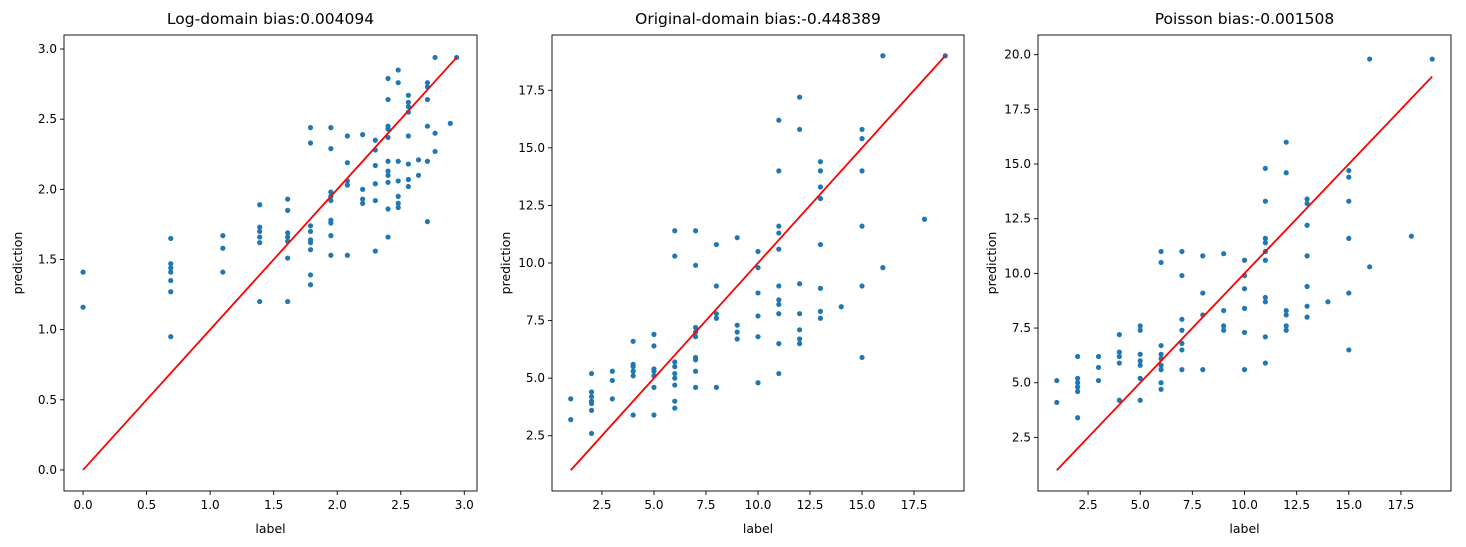 The image size is (1466, 547). Describe the element at coordinates (758, 505) in the screenshot. I see `x-tick-label: 10.0` at that location.